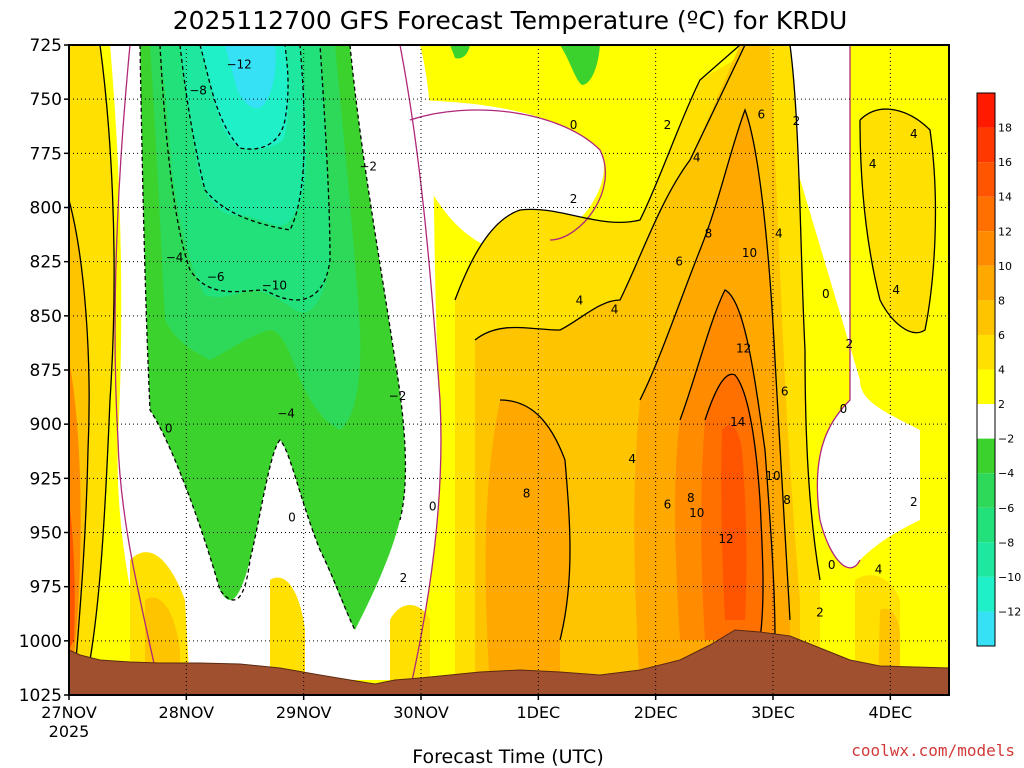  What do you see at coordinates (46, 479) in the screenshot?
I see `y-tick-label: 925` at bounding box center [46, 479].